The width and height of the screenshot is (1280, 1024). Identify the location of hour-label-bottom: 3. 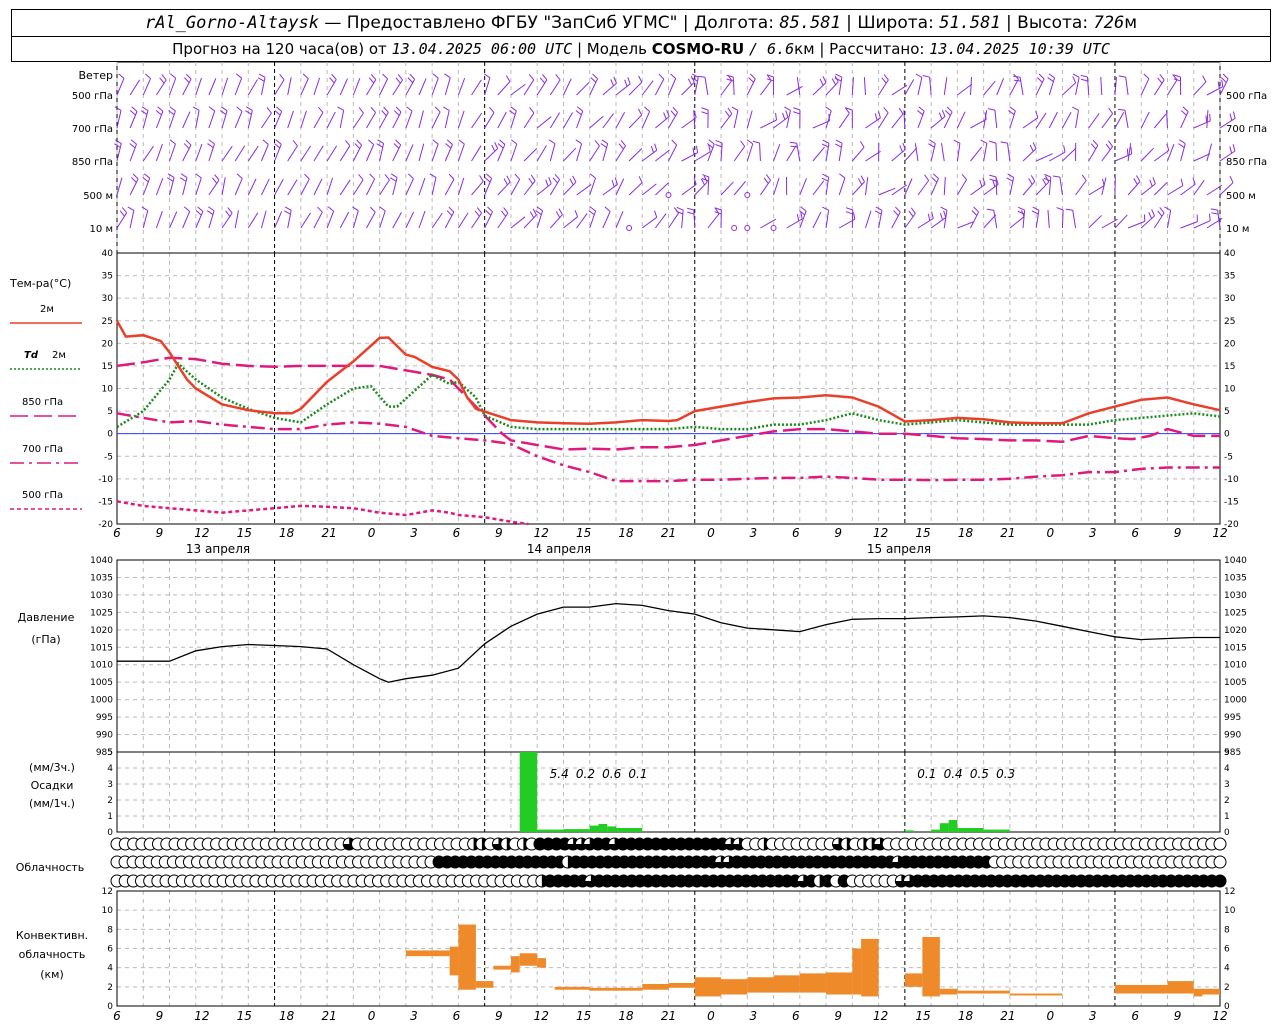
(754, 1016).